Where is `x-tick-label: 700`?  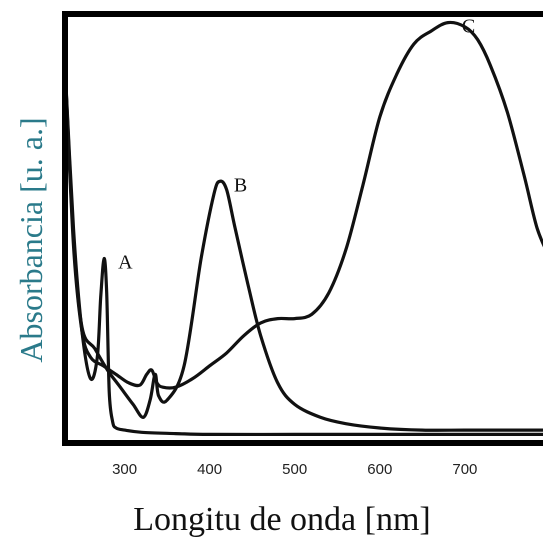 x-tick-label: 700 is located at coordinates (464, 469).